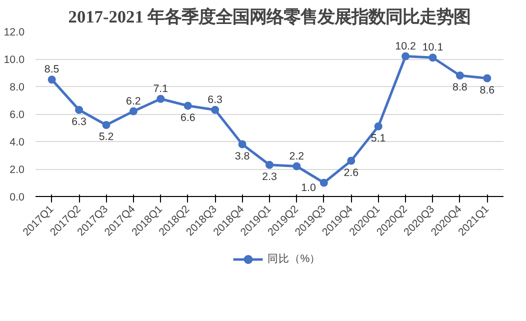 The width and height of the screenshot is (526, 321). Describe the element at coordinates (460, 88) in the screenshot. I see `data-label: 8.8` at that location.